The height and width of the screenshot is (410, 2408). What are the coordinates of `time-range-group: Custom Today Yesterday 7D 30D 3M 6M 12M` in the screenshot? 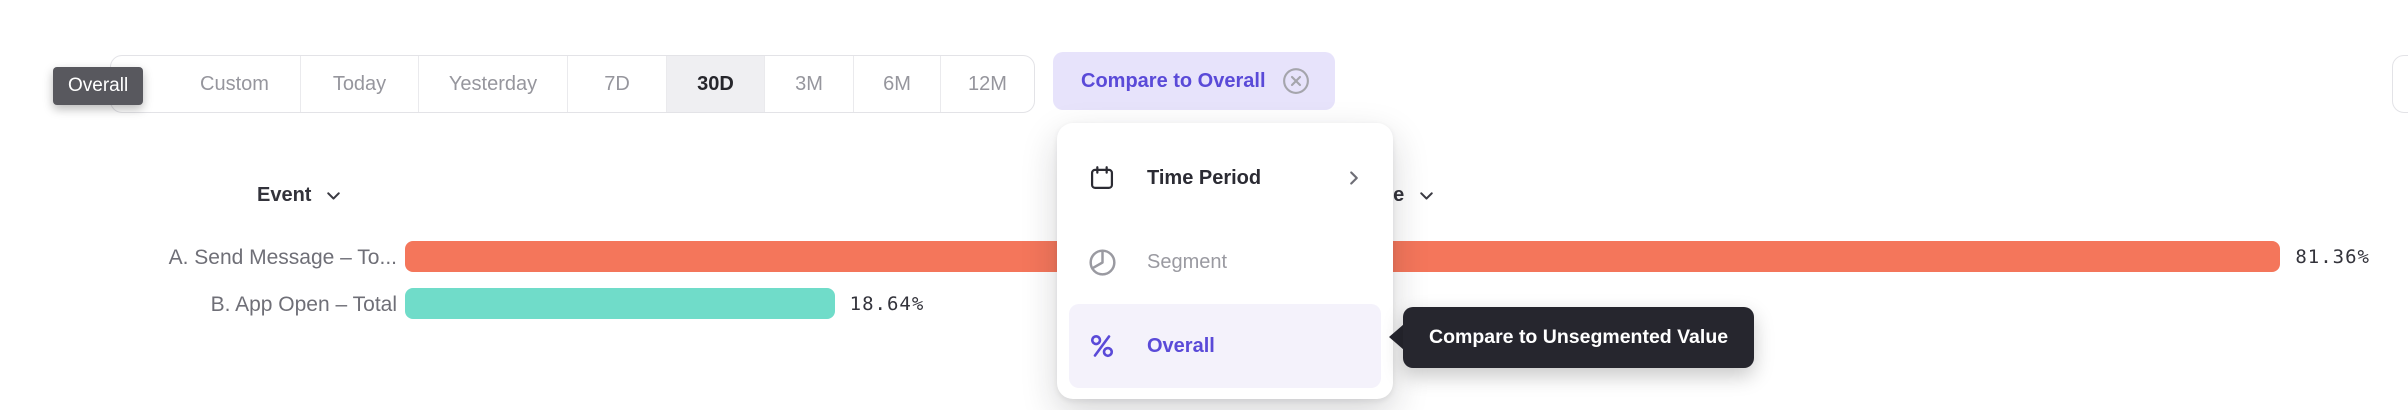 It's located at (572, 84).